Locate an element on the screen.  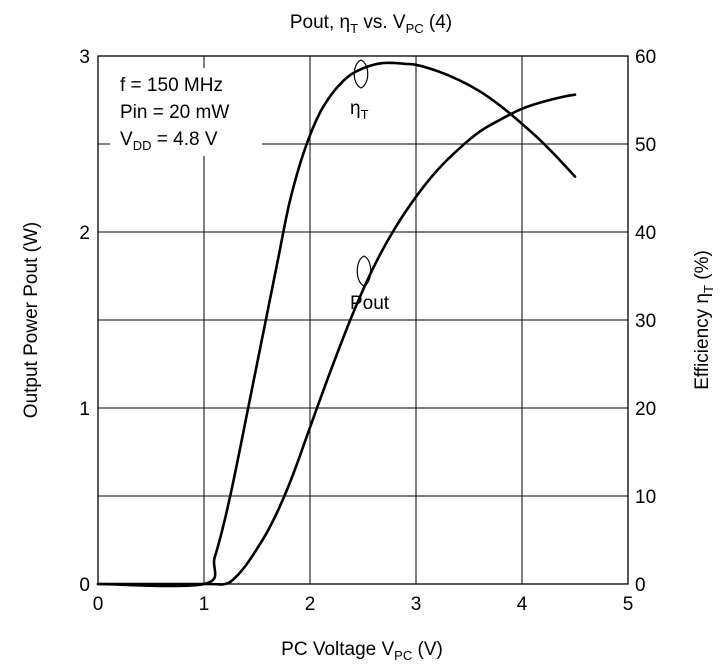
x-axis-title: PC Voltage VPC (V) is located at coordinates (362, 651).